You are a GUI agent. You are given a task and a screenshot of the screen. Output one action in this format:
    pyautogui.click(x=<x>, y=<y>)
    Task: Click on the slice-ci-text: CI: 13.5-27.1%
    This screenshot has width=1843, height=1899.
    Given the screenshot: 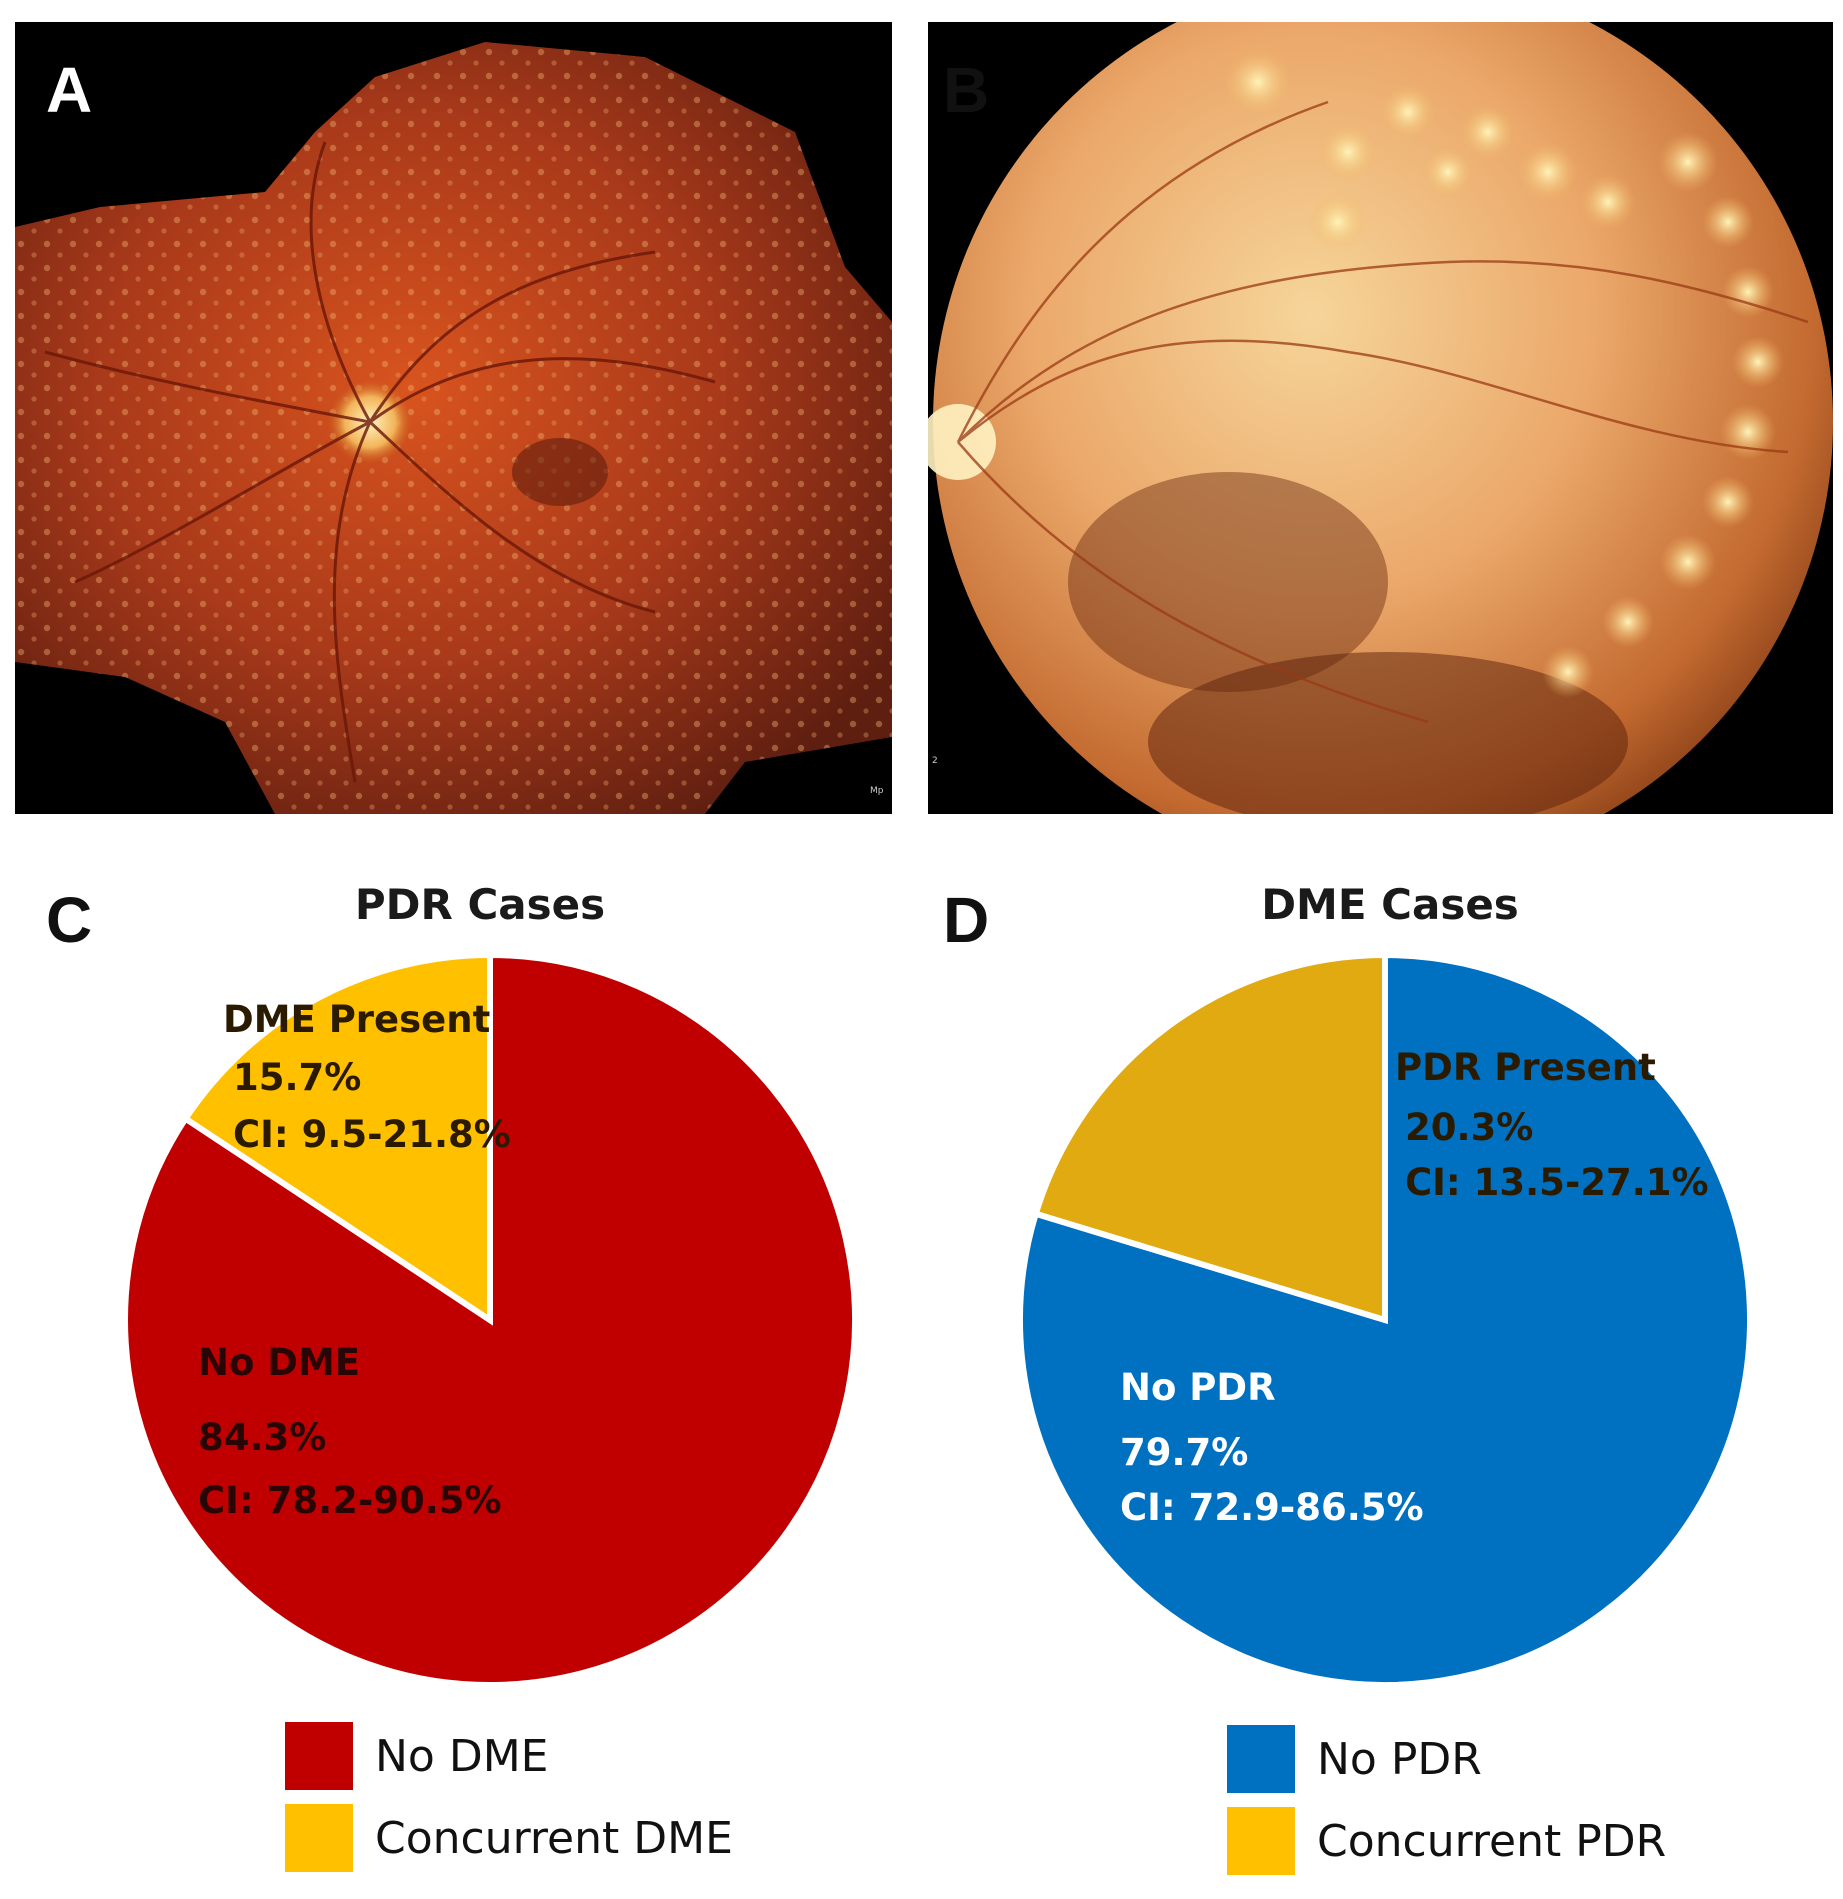 What is the action you would take?
    pyautogui.click(x=1557, y=1182)
    